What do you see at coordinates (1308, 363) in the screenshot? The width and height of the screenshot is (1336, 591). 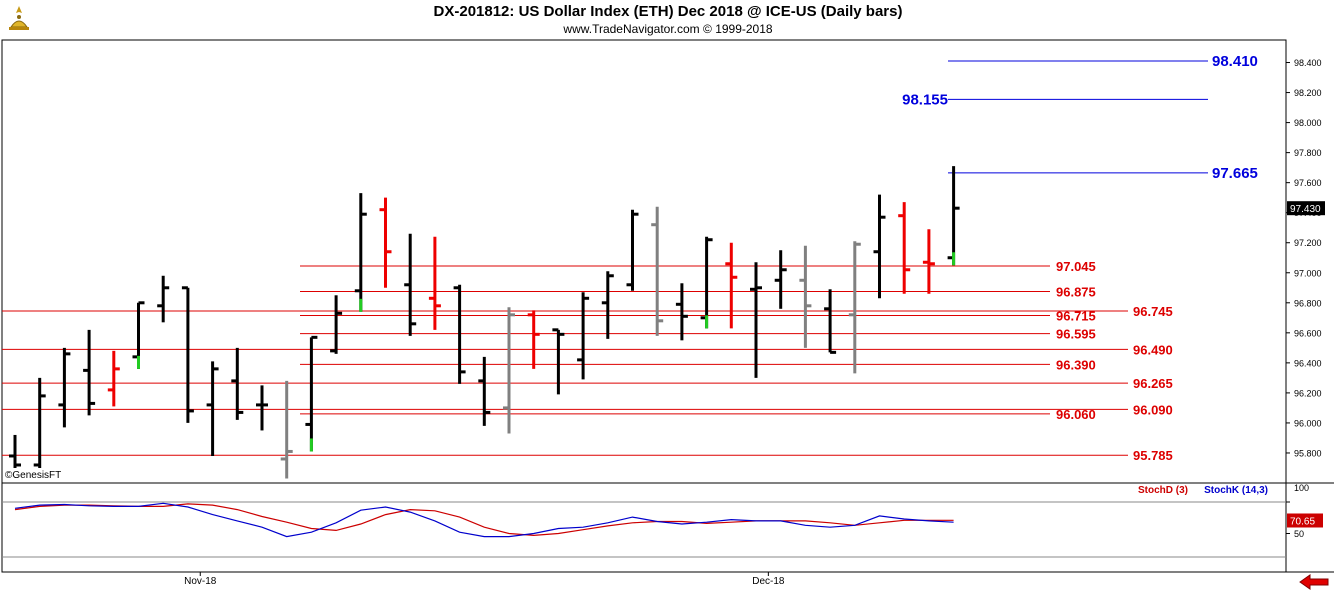 I see `y-tick-label: 96.400` at bounding box center [1308, 363].